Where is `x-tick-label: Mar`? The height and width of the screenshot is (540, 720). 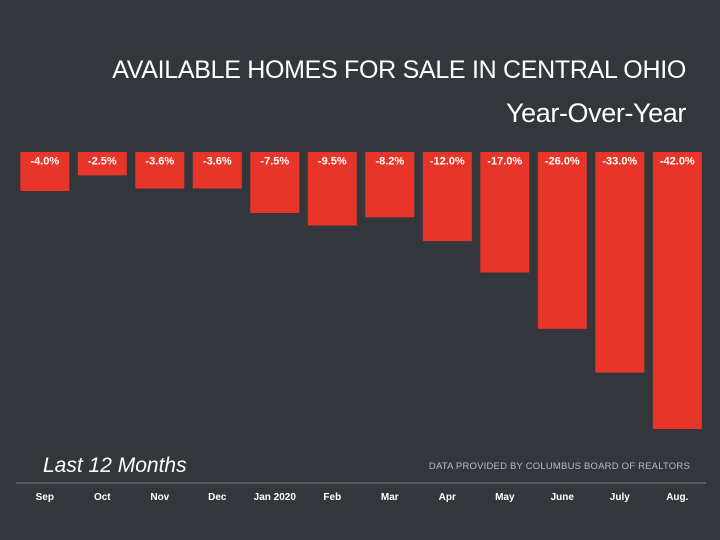 x-tick-label: Mar is located at coordinates (390, 497).